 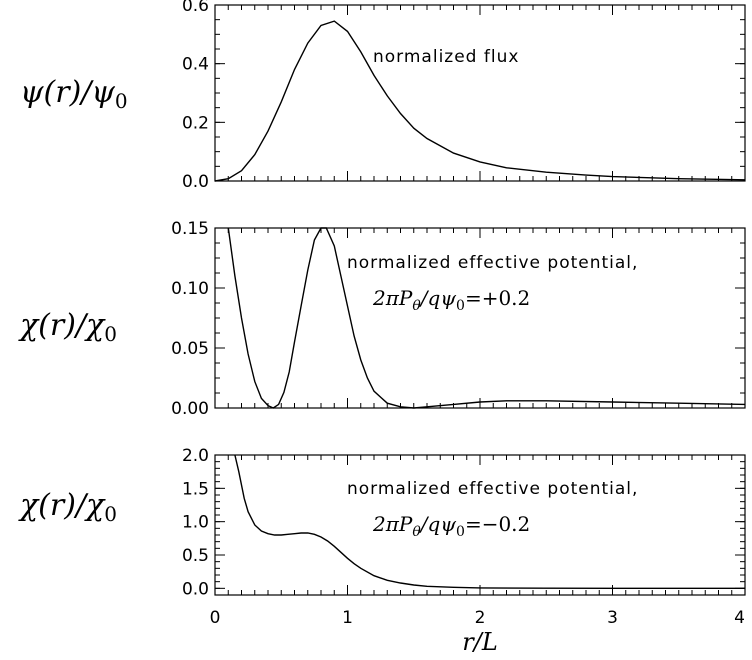 What do you see at coordinates (451, 300) in the screenshot?
I see `panel-potential-positive-formula: 2πPθ/qψ0=+0.2` at bounding box center [451, 300].